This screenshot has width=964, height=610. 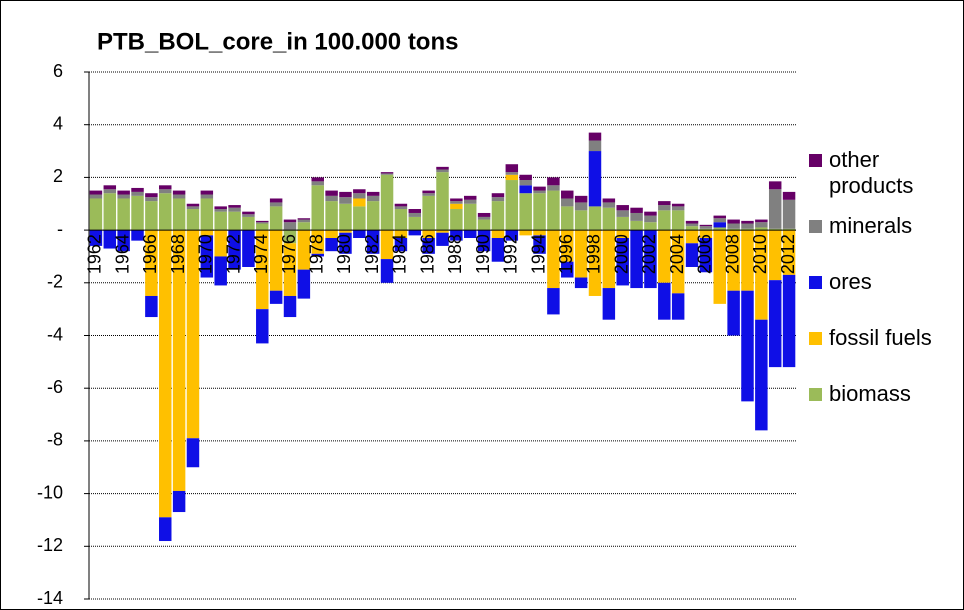 I want to click on x-tick-label: 1980, so click(x=344, y=254).